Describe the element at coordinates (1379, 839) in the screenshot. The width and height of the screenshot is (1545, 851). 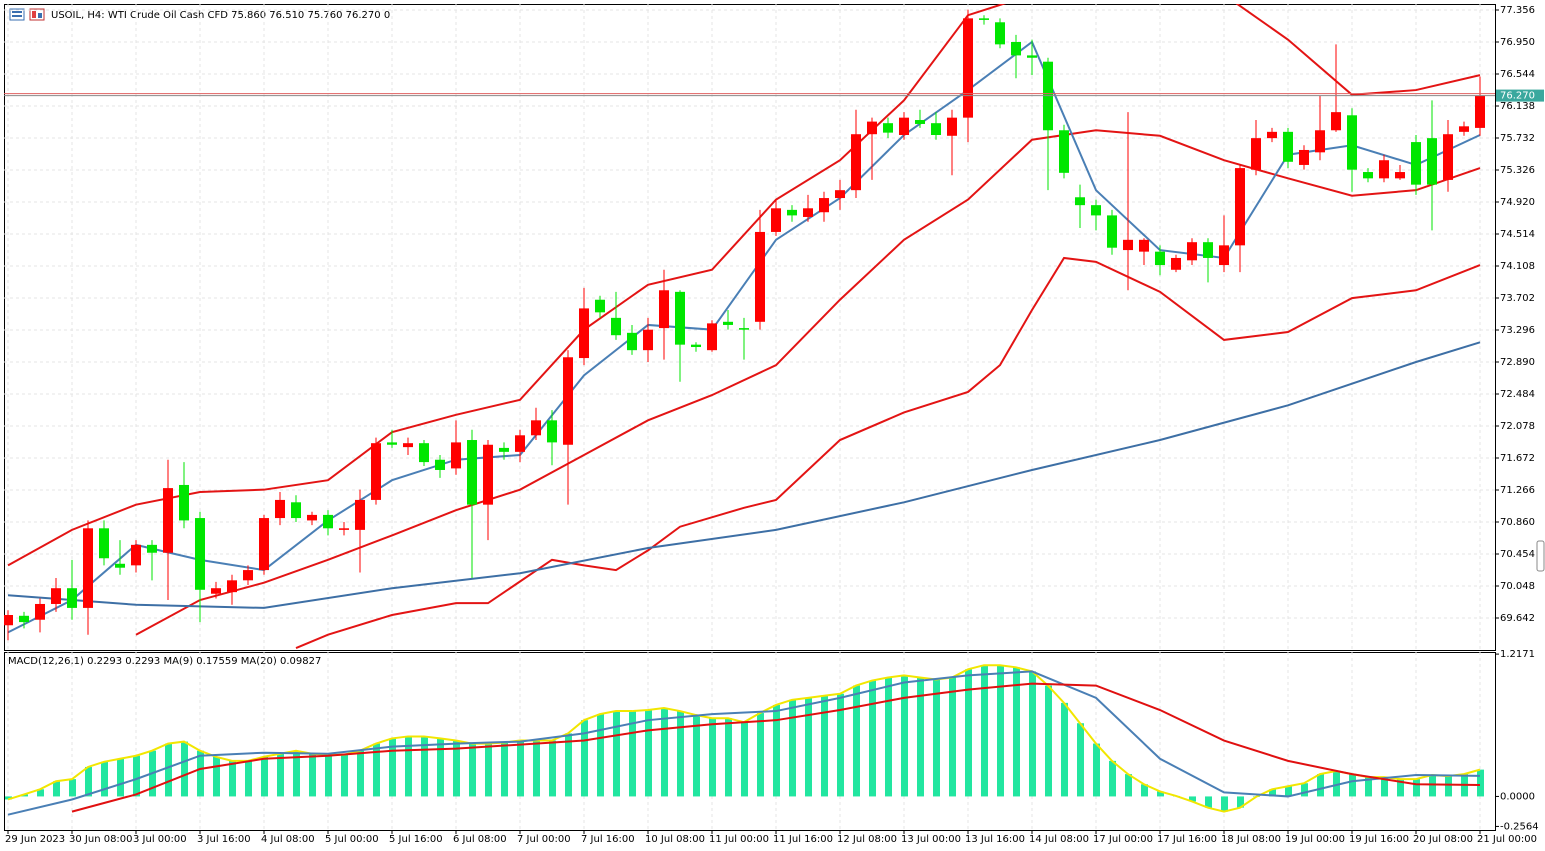
I see `x-tick-label: 19 Jul 16:00` at that location.